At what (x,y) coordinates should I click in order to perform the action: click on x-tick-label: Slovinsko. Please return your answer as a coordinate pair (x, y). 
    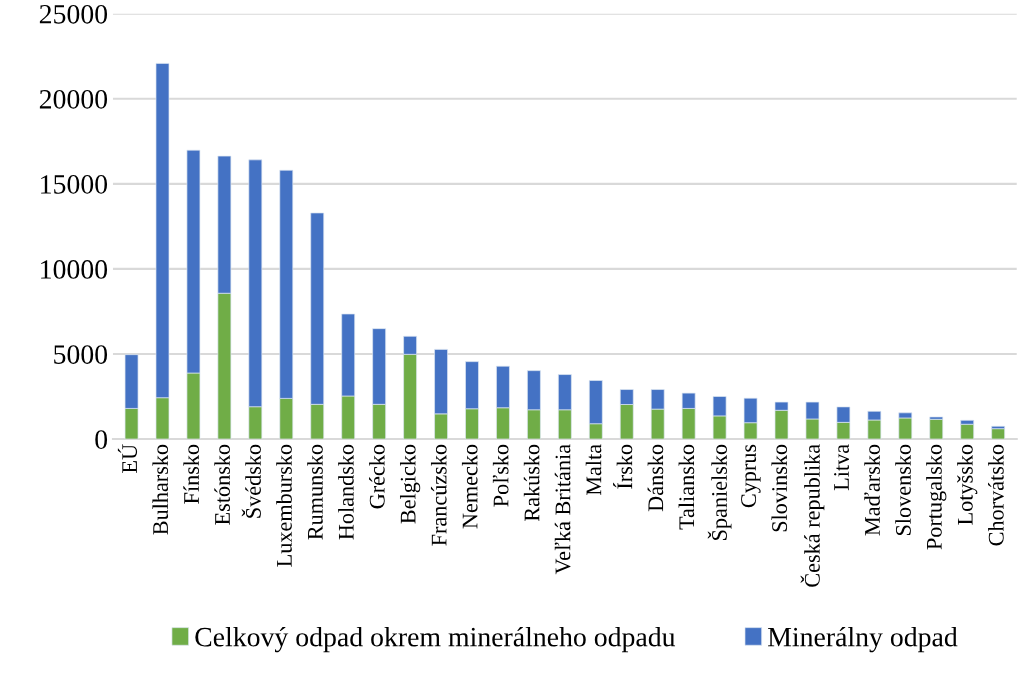
    Looking at the image, I should click on (779, 488).